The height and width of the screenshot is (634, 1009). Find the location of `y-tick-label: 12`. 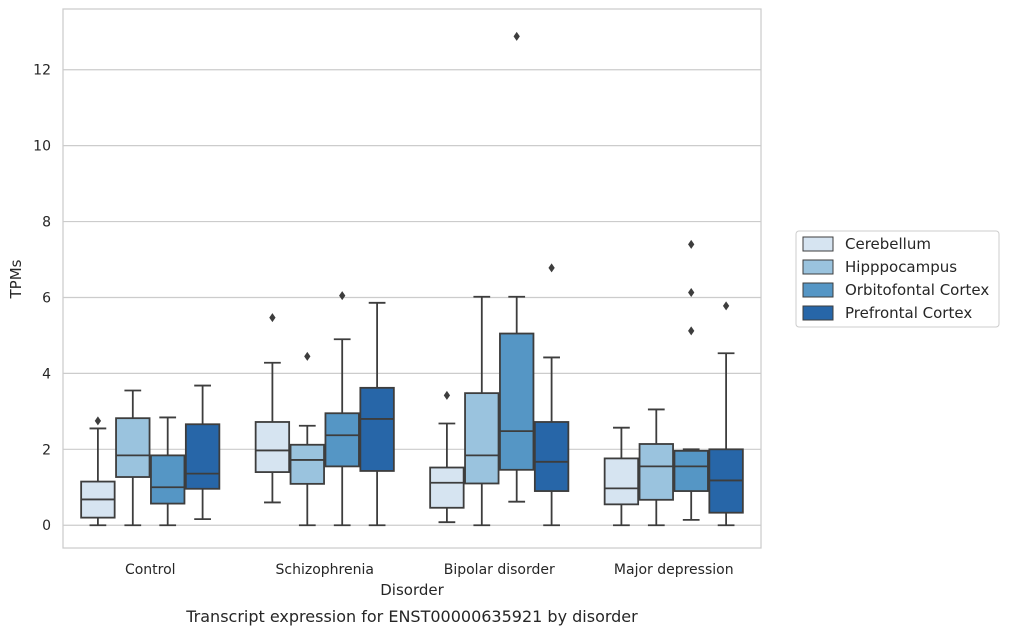

y-tick-label: 12 is located at coordinates (42, 71).